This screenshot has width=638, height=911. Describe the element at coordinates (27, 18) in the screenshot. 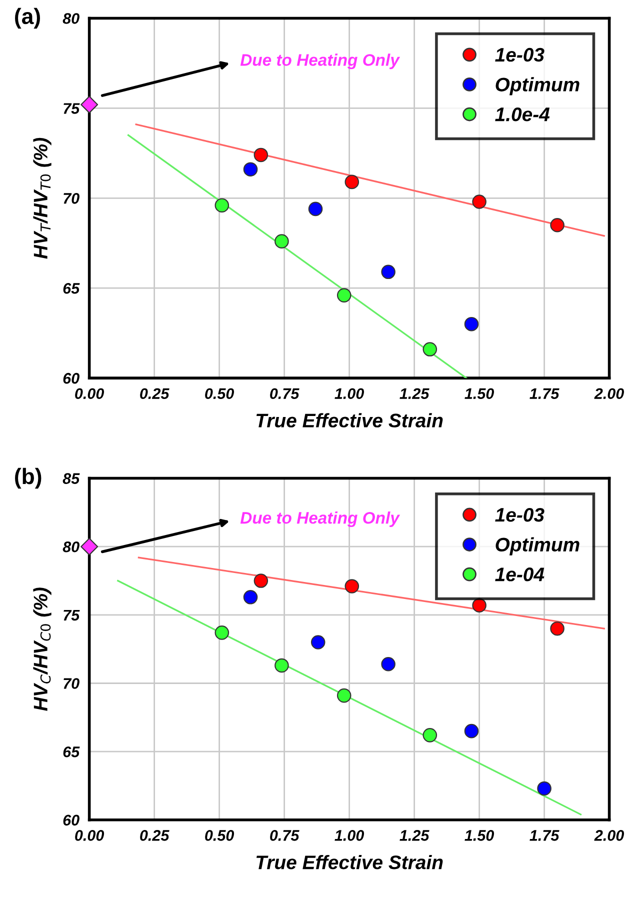

I see `text: (a)` at that location.